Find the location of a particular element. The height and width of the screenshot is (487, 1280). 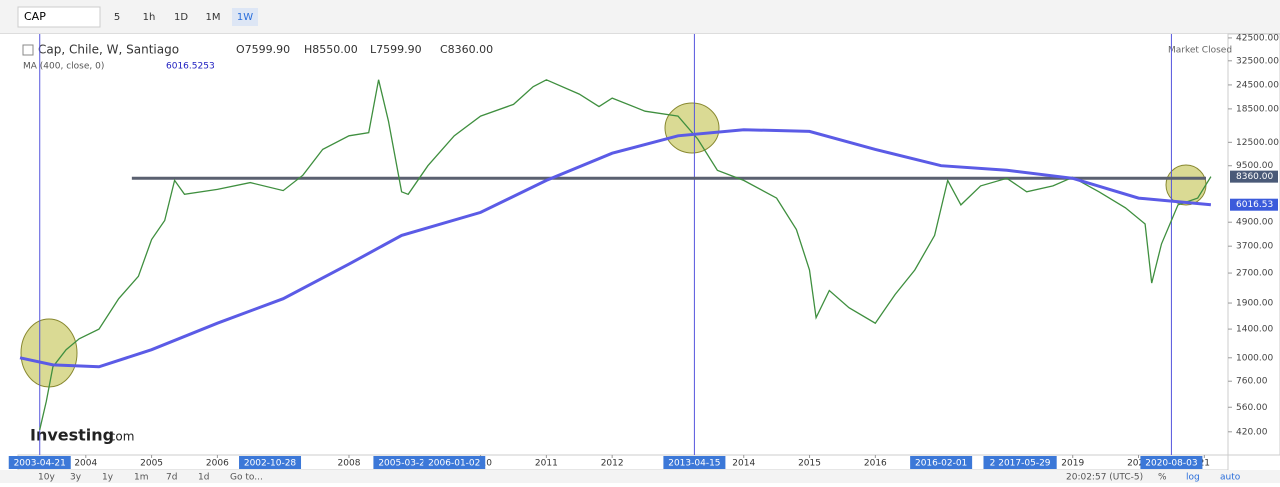

date-label: 2 2017-05-29 is located at coordinates (1020, 464).